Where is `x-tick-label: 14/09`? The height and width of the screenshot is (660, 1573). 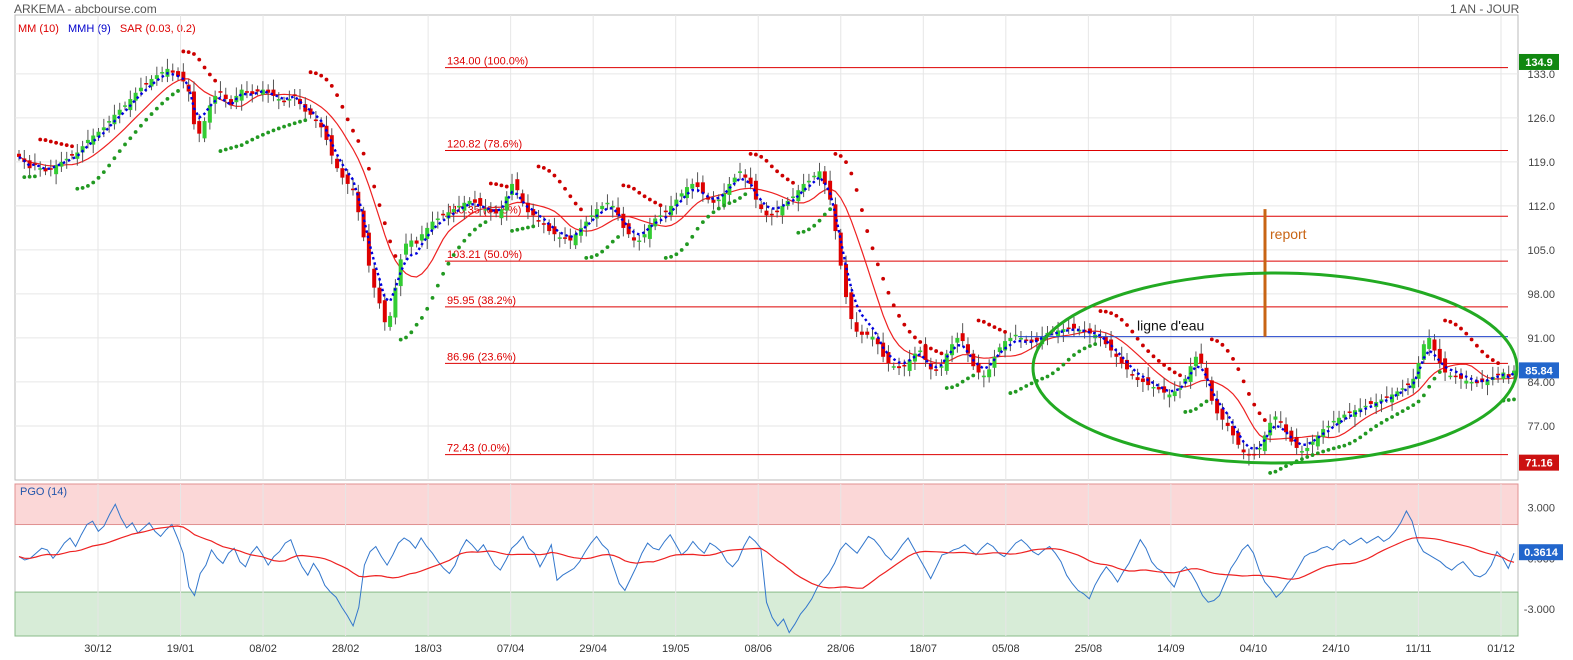
x-tick-label: 14/09 is located at coordinates (1171, 649).